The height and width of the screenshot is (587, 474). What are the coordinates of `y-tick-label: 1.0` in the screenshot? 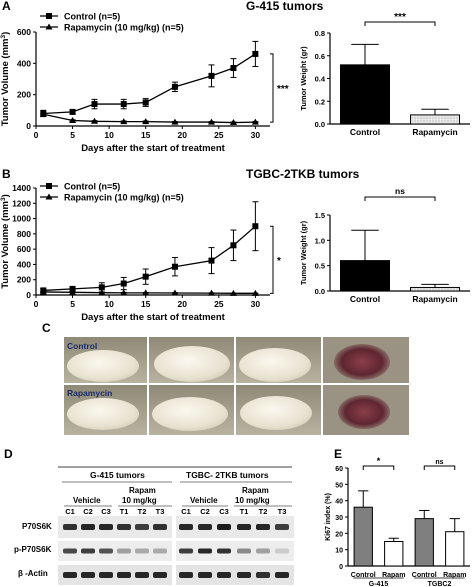 It's located at (320, 240).